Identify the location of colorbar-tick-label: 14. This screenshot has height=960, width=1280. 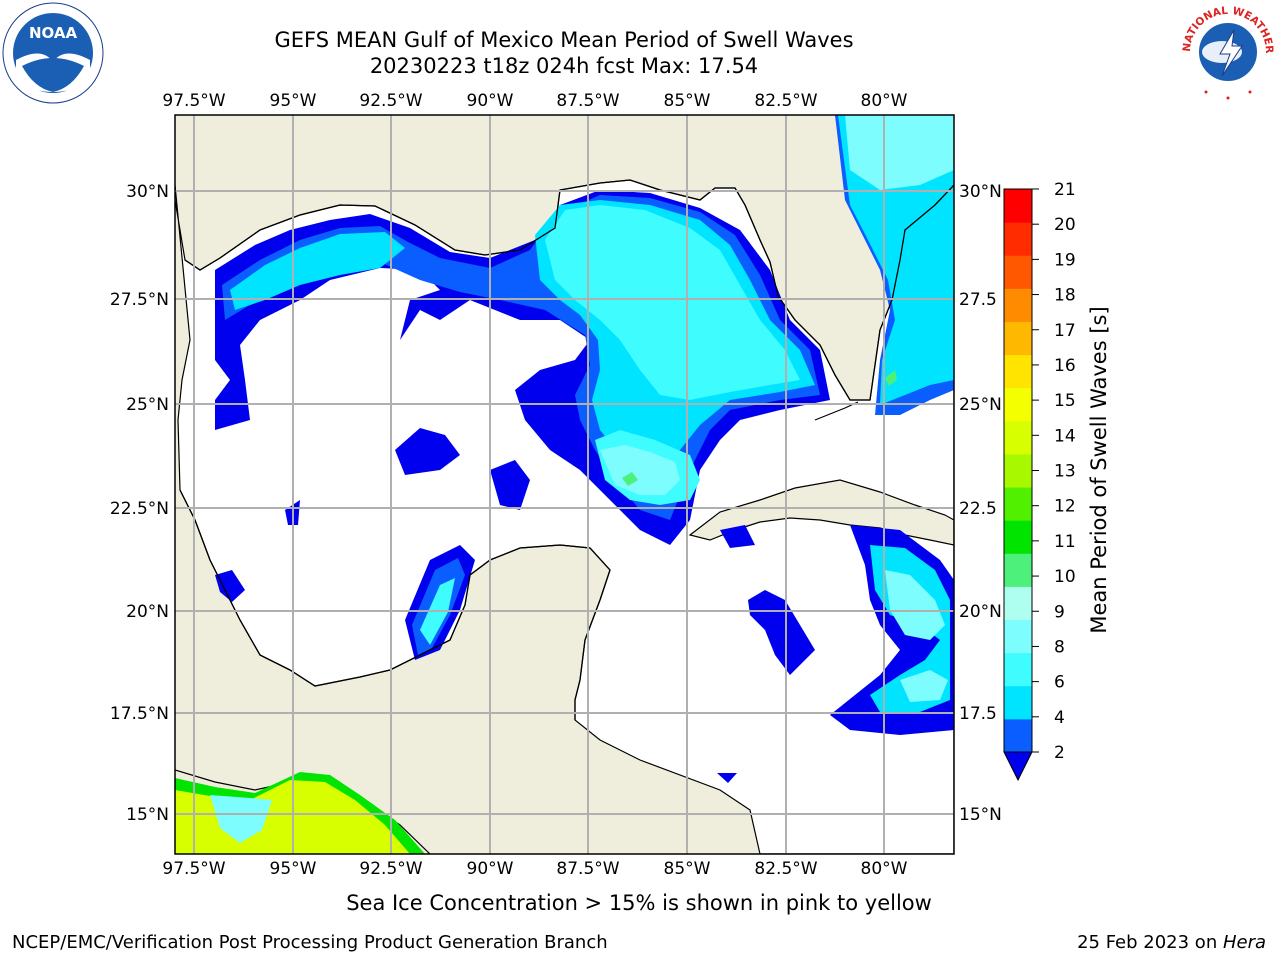
(1065, 436).